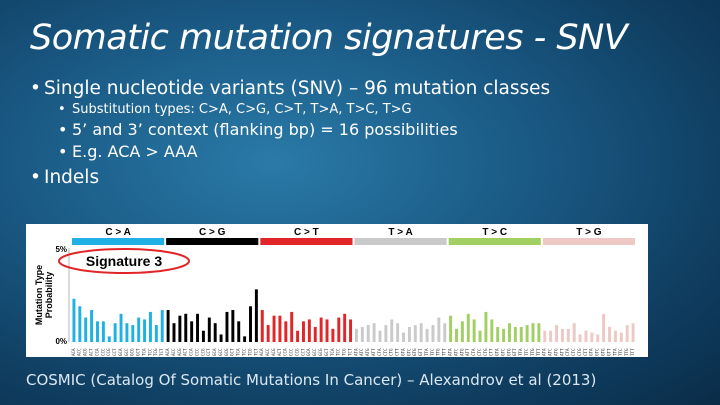  Describe the element at coordinates (329, 38) in the screenshot. I see `slide-title: Somatic mutation signatures - SNV` at that location.